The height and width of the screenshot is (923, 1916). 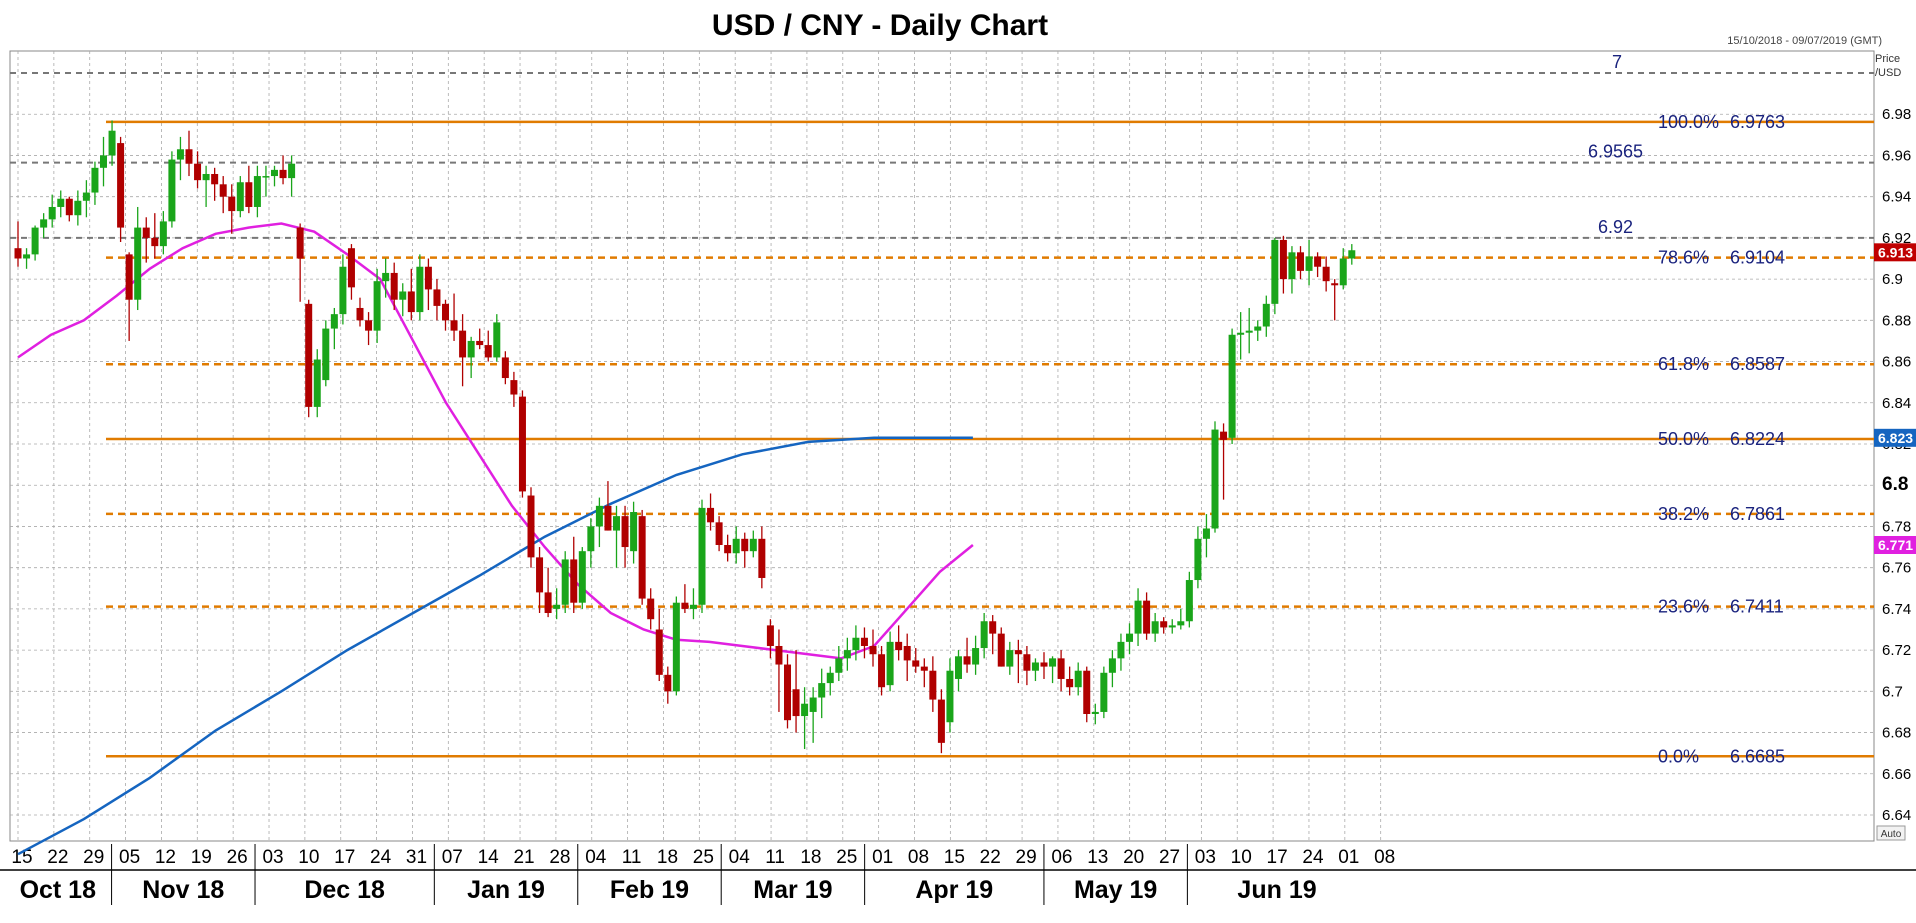 I want to click on x-month-label: Dec 18, so click(x=344, y=890).